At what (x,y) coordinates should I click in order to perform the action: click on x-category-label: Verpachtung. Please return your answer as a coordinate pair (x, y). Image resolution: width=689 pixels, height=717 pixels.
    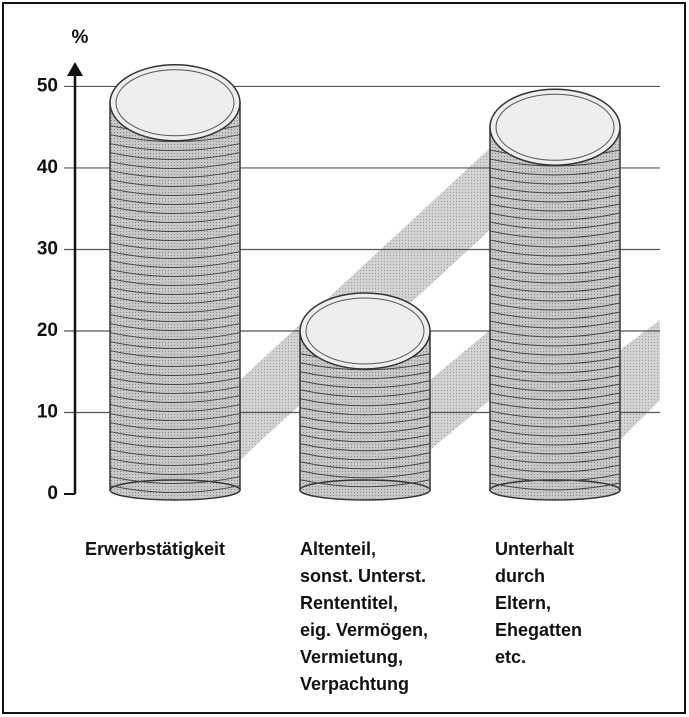
    Looking at the image, I should click on (354, 684).